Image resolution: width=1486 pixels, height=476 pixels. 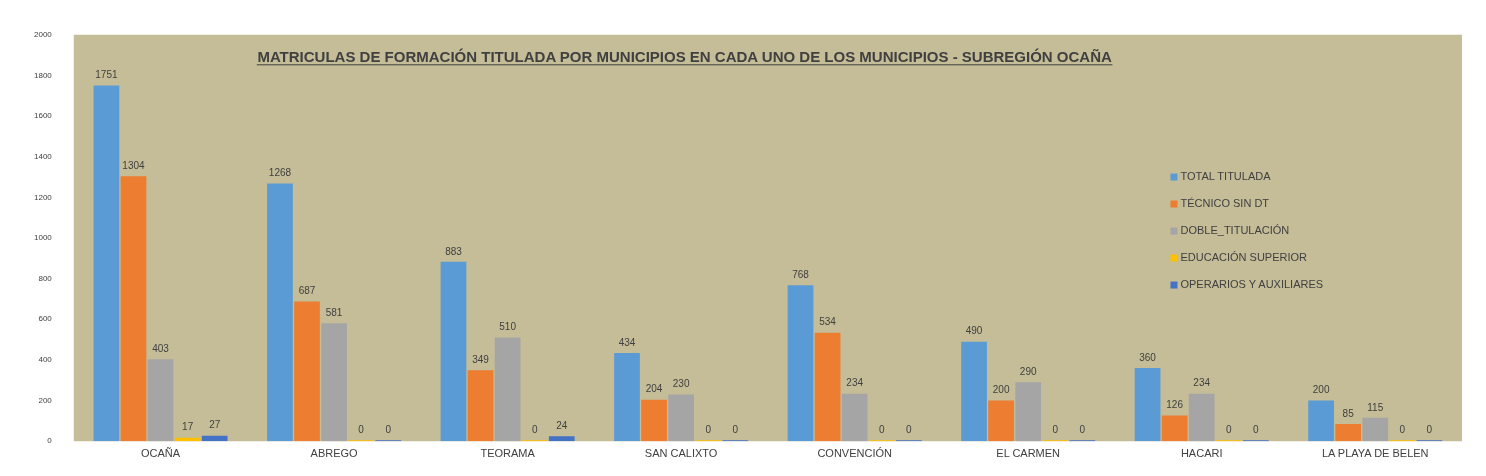 I want to click on y-tick-label: 1400, so click(x=43, y=156).